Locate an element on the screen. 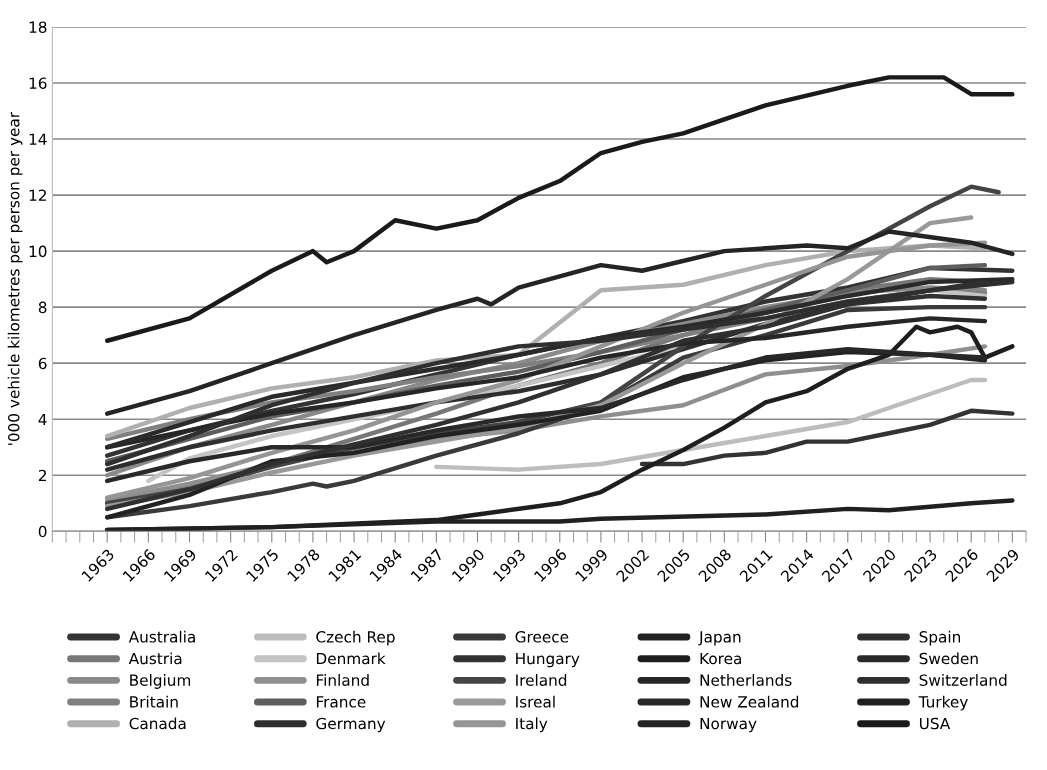  legend-label: Australia is located at coordinates (161, 636).